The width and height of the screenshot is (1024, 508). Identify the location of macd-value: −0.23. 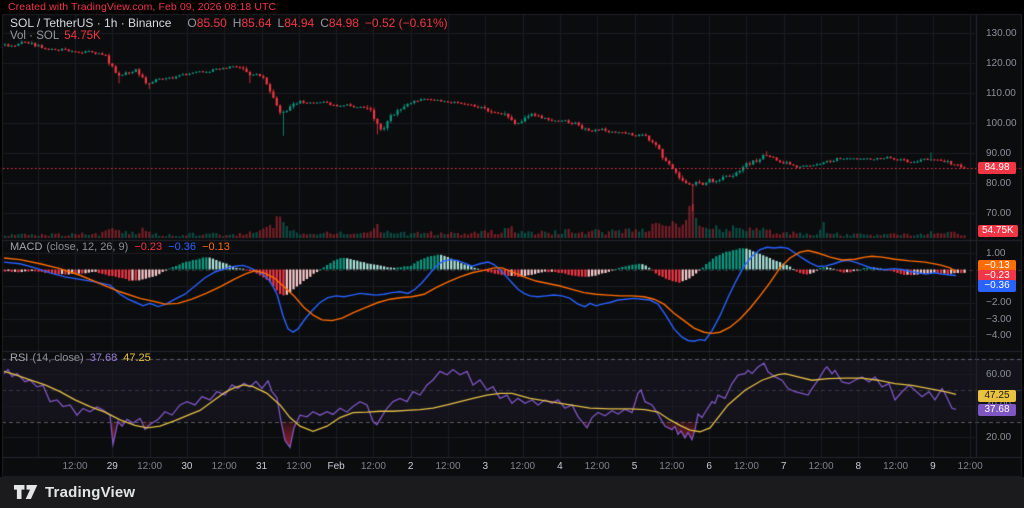
(148, 247).